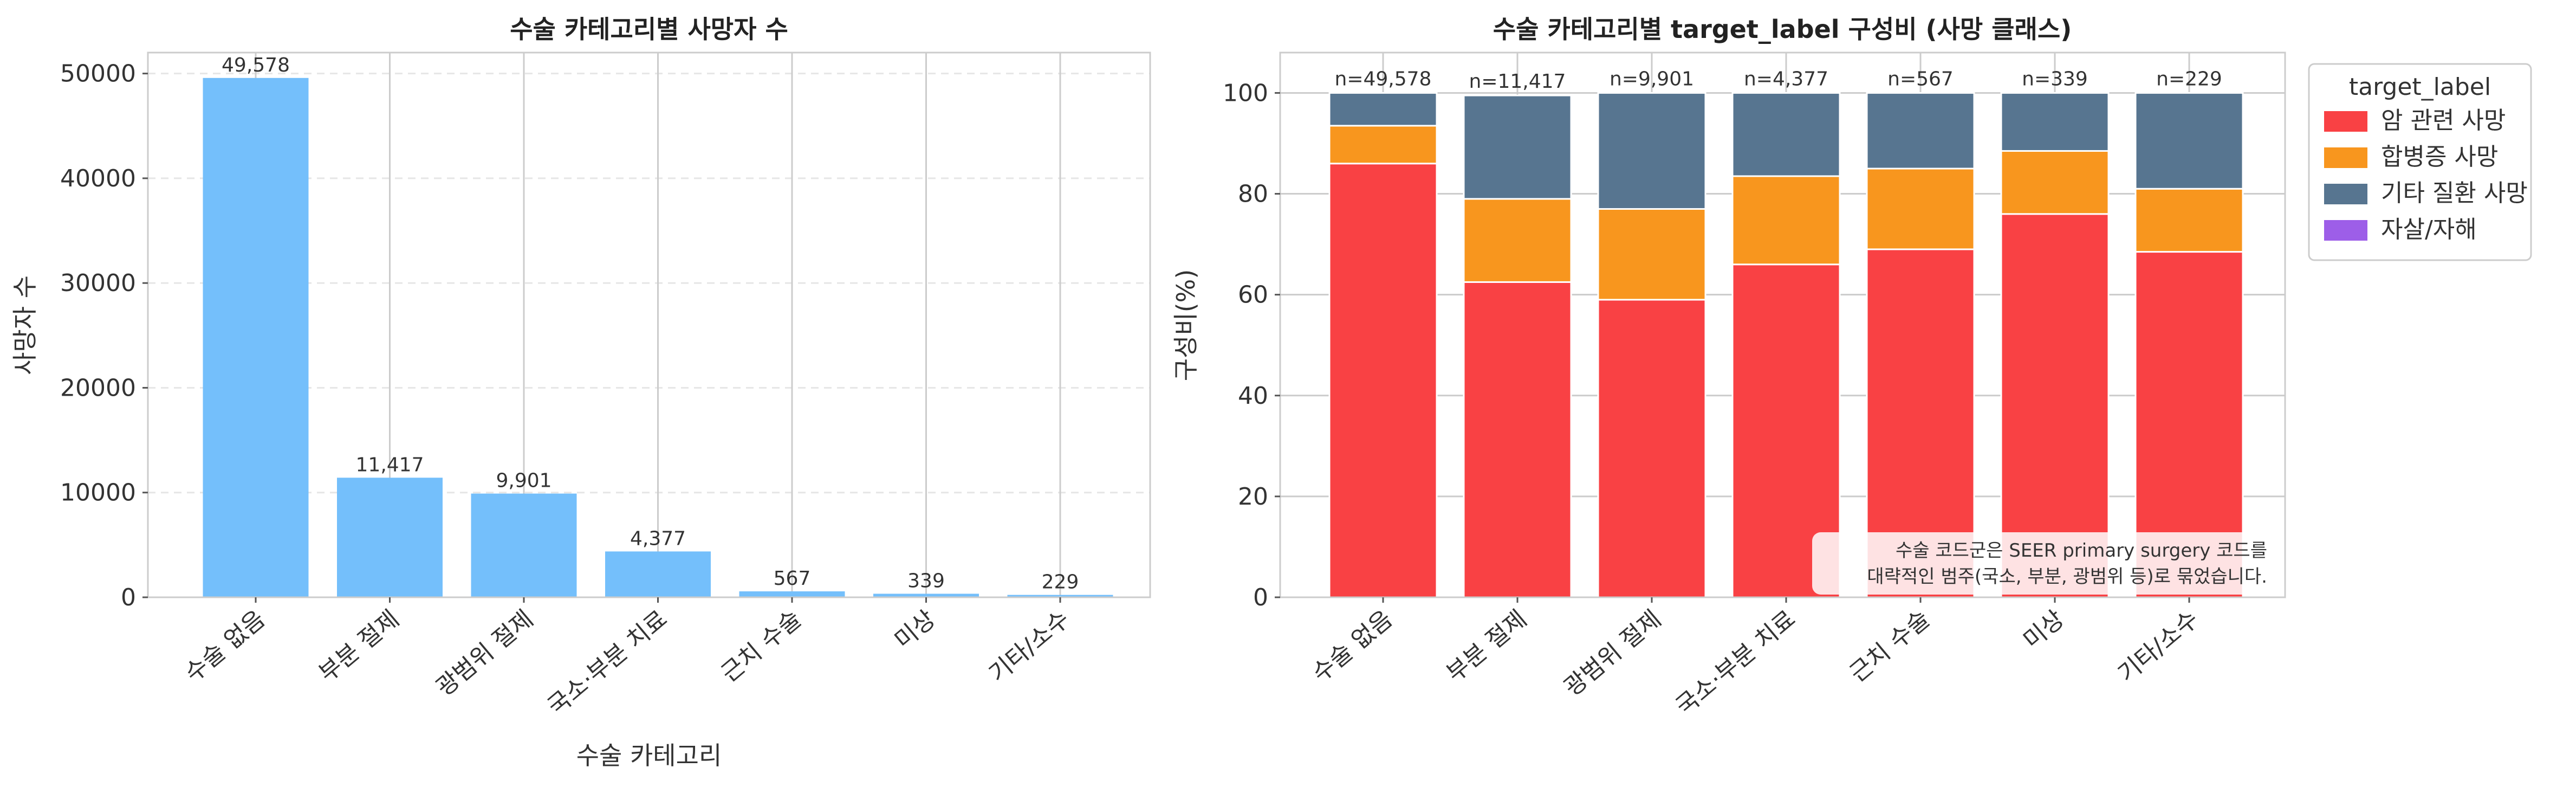  I want to click on annotation-line-1: 수술 코드군은 SEER primary surgery 코드를, so click(2081, 551).